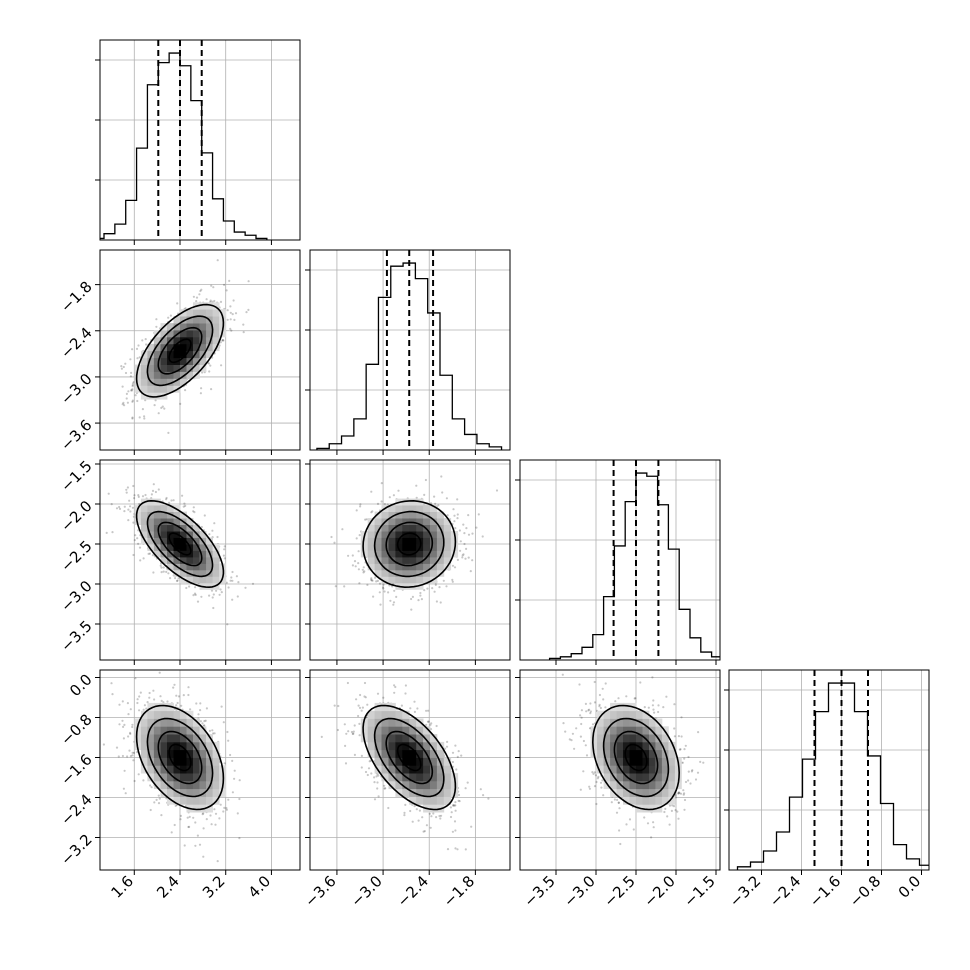 The height and width of the screenshot is (970, 970). Describe the element at coordinates (76, 596) in the screenshot. I see `y-tick-label: −3.0` at that location.